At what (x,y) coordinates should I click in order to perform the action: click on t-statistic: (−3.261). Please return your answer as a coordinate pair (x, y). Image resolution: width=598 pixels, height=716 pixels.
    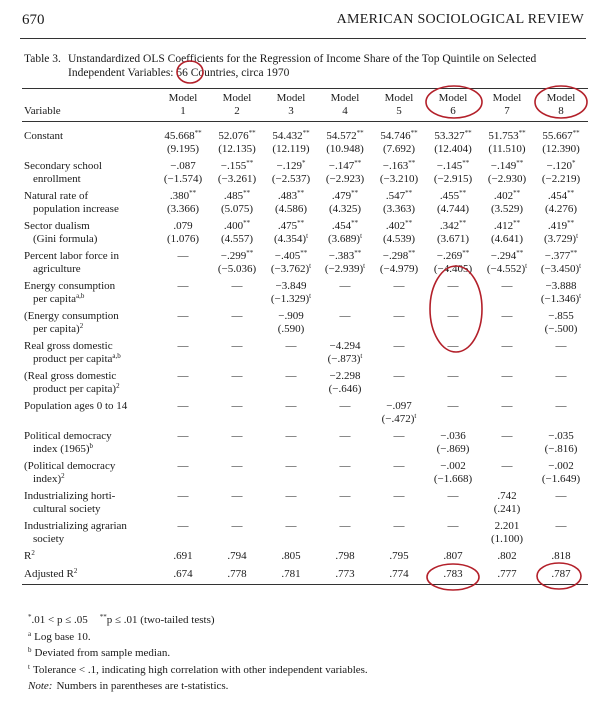
    Looking at the image, I should click on (237, 178).